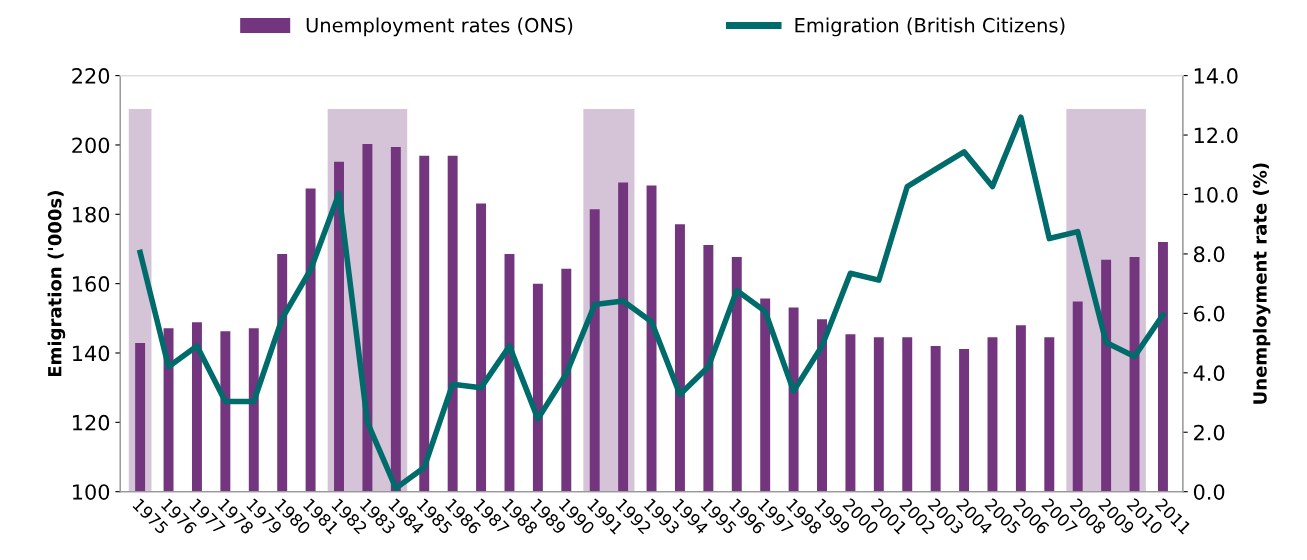 Image resolution: width=1307 pixels, height=560 pixels. I want to click on y-tick-label: 100, so click(91, 492).